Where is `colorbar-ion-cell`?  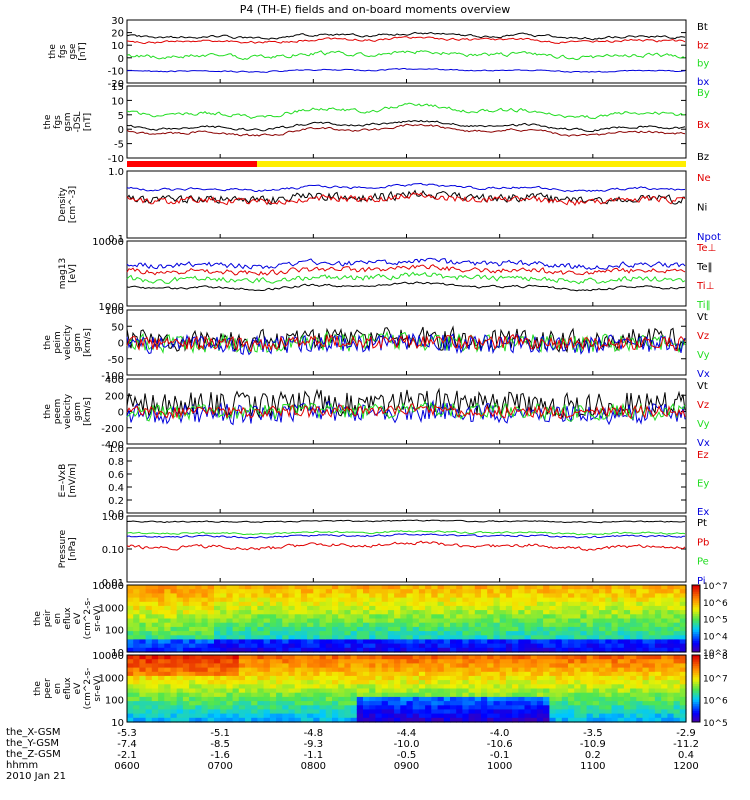
colorbar-ion-cell is located at coordinates (696, 631).